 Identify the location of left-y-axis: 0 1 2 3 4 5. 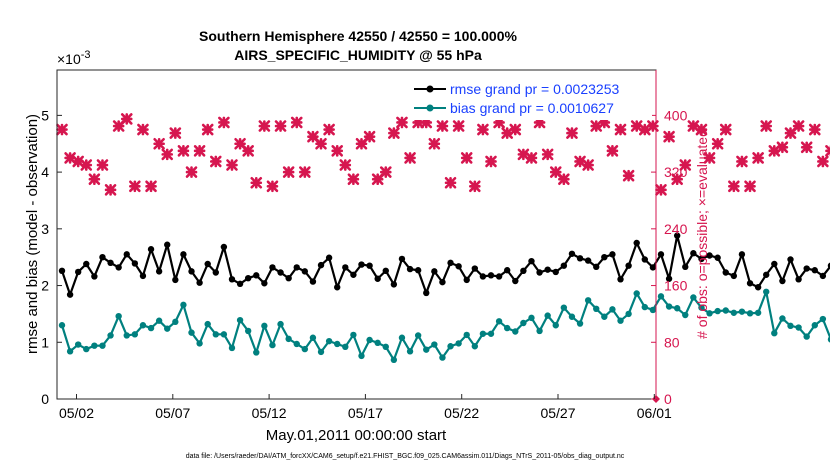
(51, 257).